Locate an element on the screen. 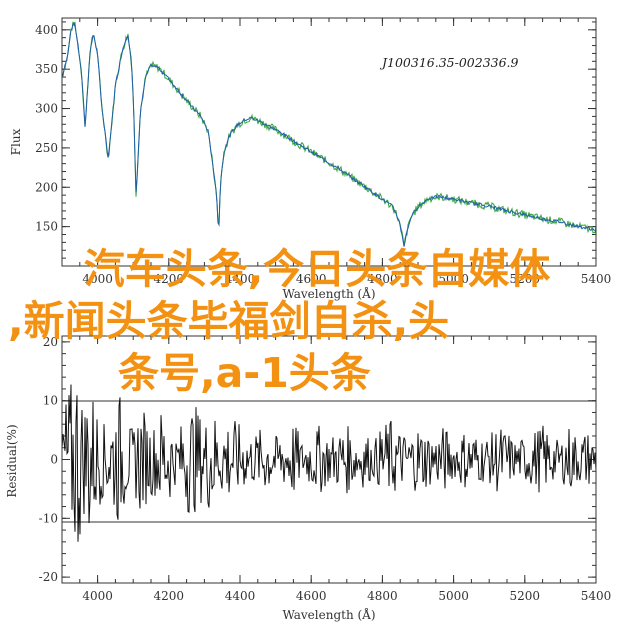  residual-xtick-label: 4200 is located at coordinates (169, 596).